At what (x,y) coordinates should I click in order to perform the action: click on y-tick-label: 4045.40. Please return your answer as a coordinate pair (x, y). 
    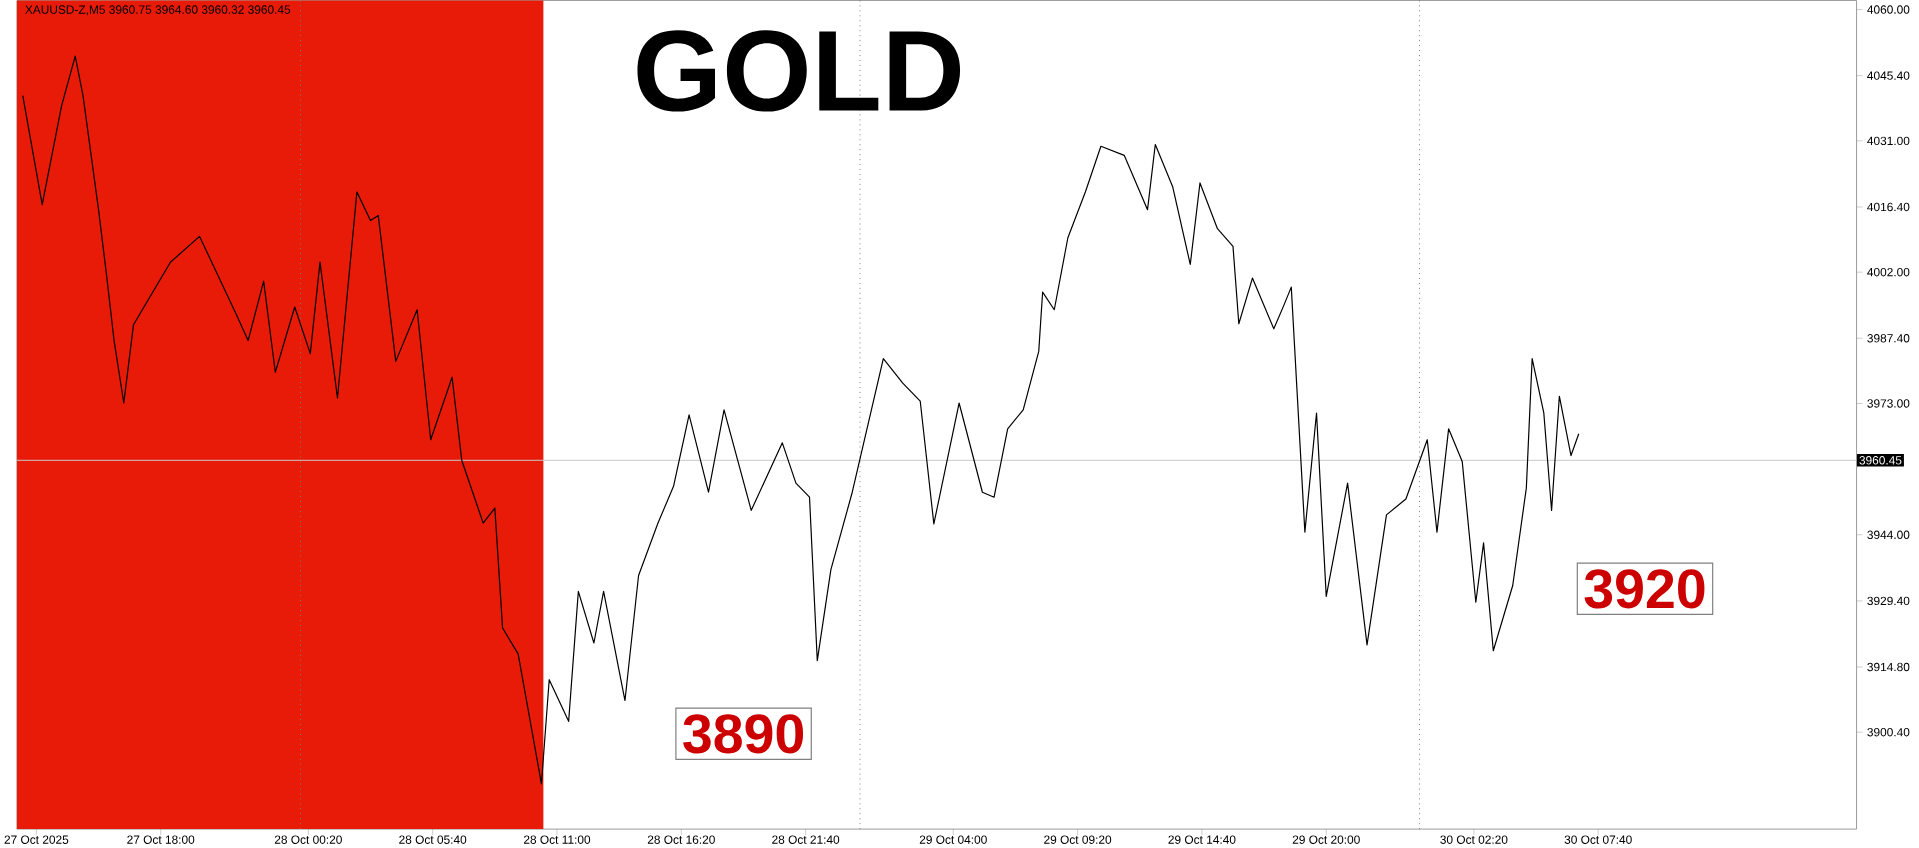
    Looking at the image, I should click on (1888, 75).